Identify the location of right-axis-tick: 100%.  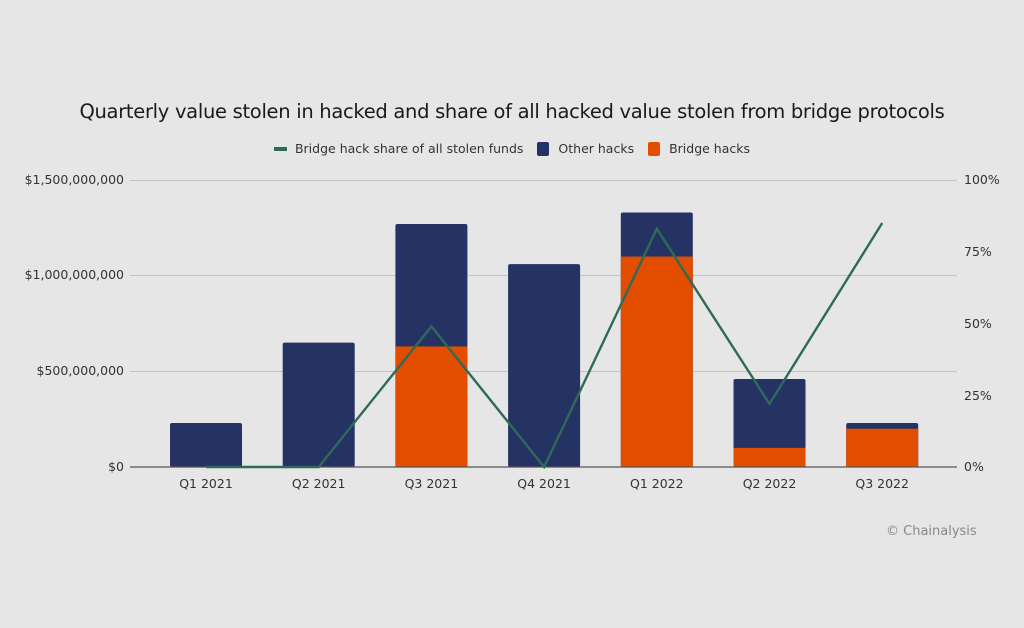
(982, 179).